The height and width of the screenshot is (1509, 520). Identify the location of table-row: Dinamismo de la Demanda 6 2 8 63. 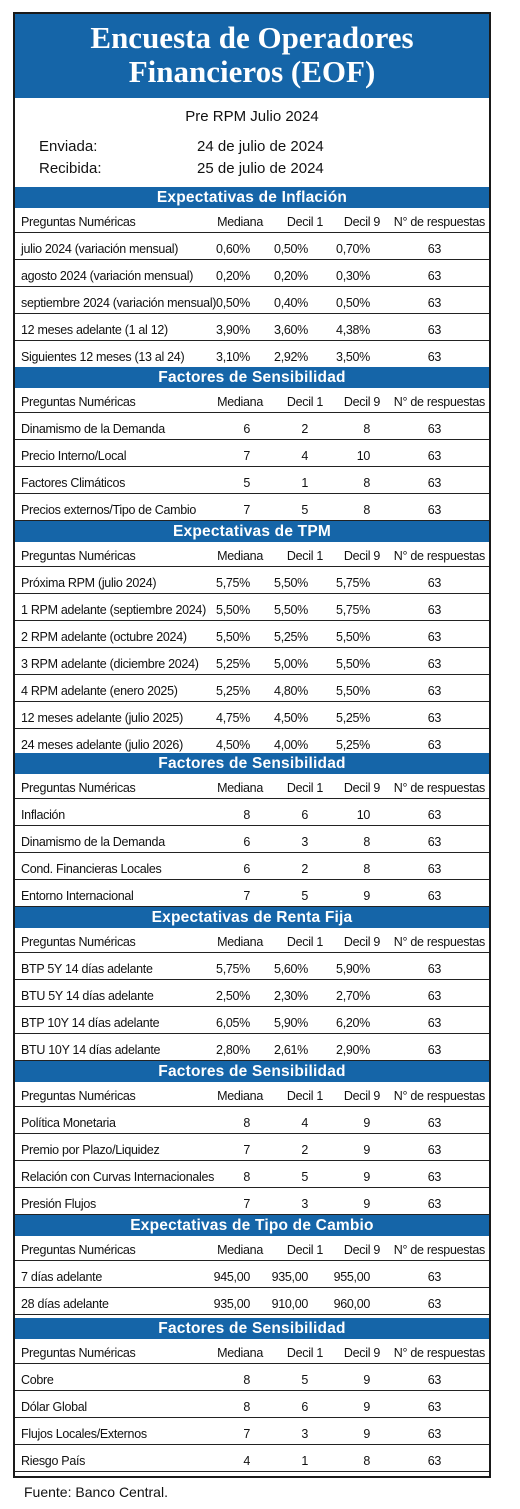
(252, 426).